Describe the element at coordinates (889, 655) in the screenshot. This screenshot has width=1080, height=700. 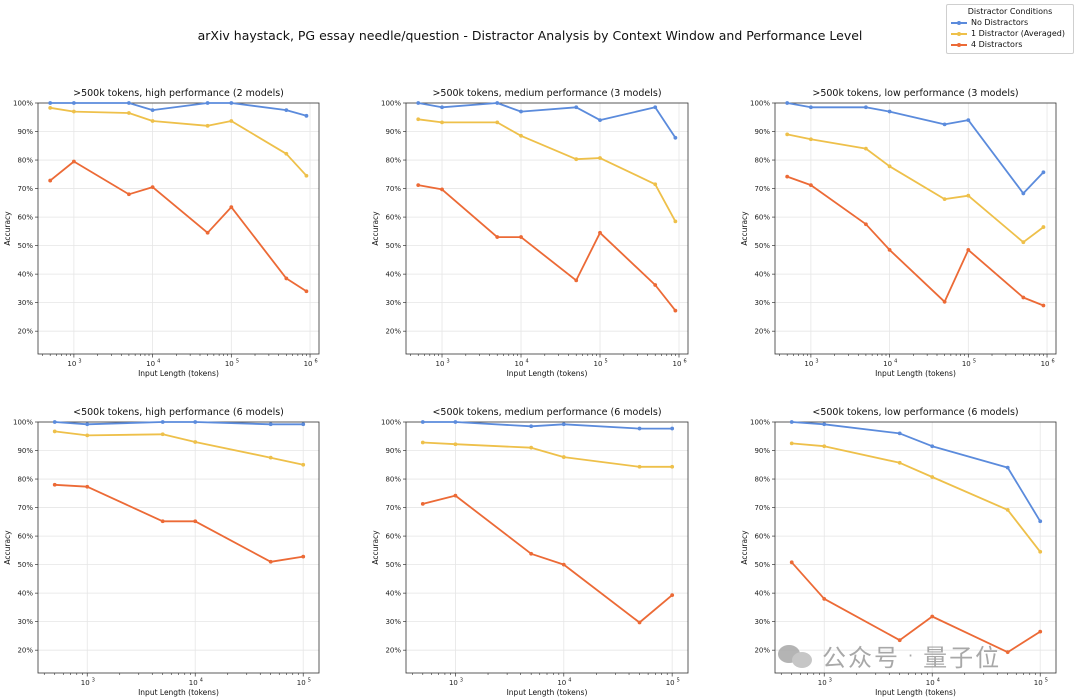
I see `watermark: 公众号 · 量子位` at that location.